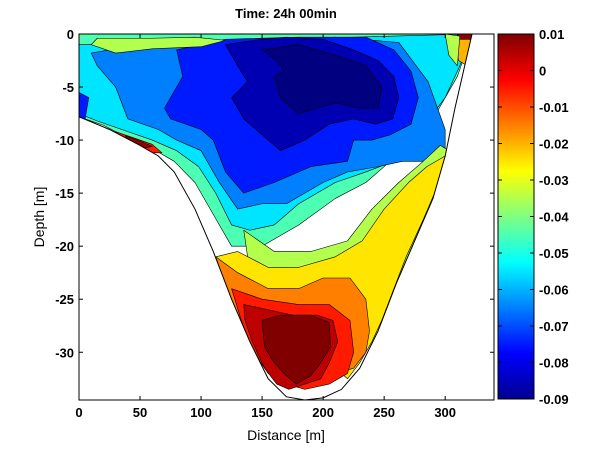  What do you see at coordinates (286, 435) in the screenshot?
I see `x-axis-label: Distance [m]` at bounding box center [286, 435].